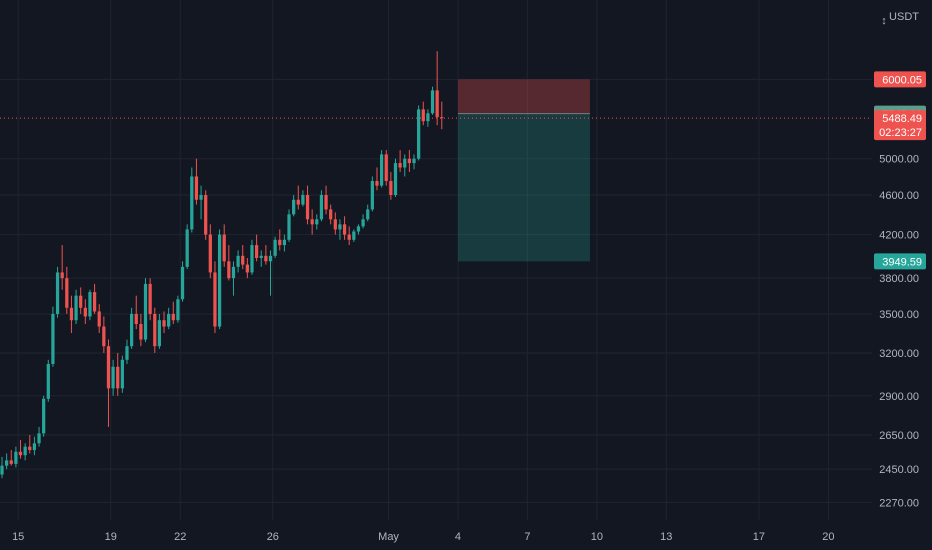 The image size is (932, 550). I want to click on y-tick-label: 2270.00, so click(899, 503).